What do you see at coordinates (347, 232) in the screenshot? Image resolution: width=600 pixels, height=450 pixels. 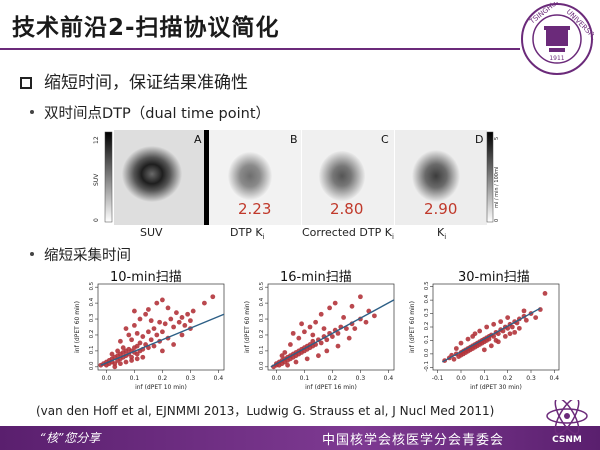 I see `caption-corrected-text: Corrected DTP K` at bounding box center [347, 232].